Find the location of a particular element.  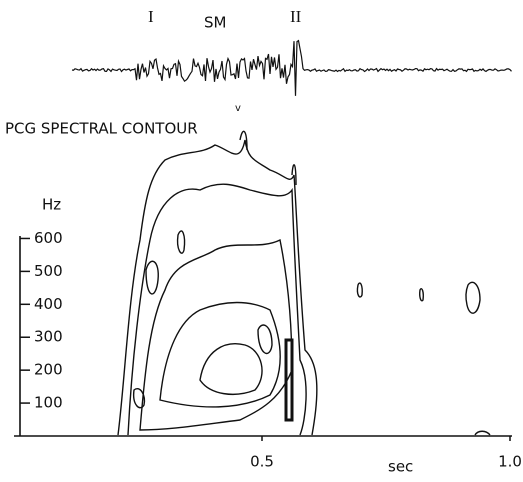

y-tick-label: 300 is located at coordinates (48, 337).